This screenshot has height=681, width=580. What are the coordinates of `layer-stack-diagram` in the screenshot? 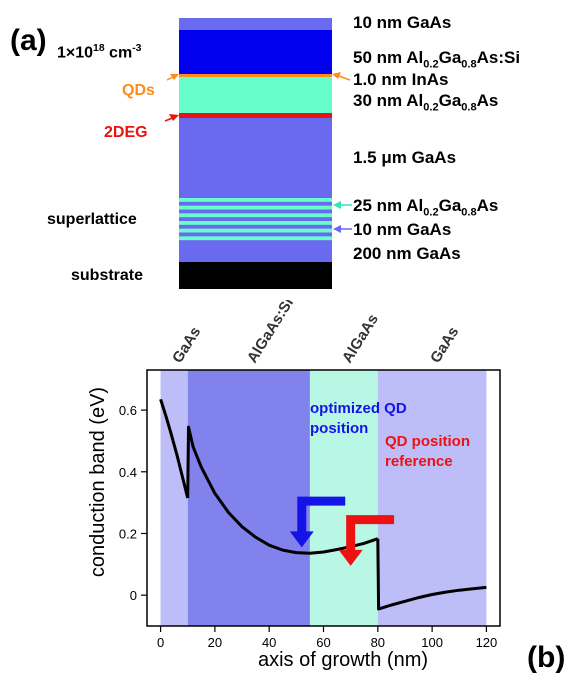 It's located at (258, 153).